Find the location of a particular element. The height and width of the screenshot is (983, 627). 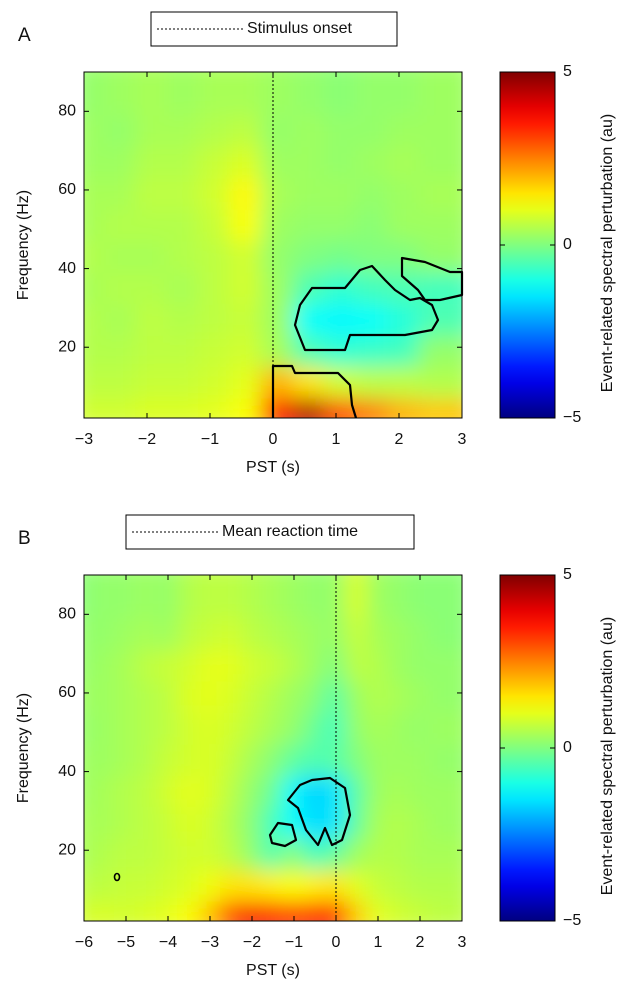

panel-label: A is located at coordinates (24, 35).